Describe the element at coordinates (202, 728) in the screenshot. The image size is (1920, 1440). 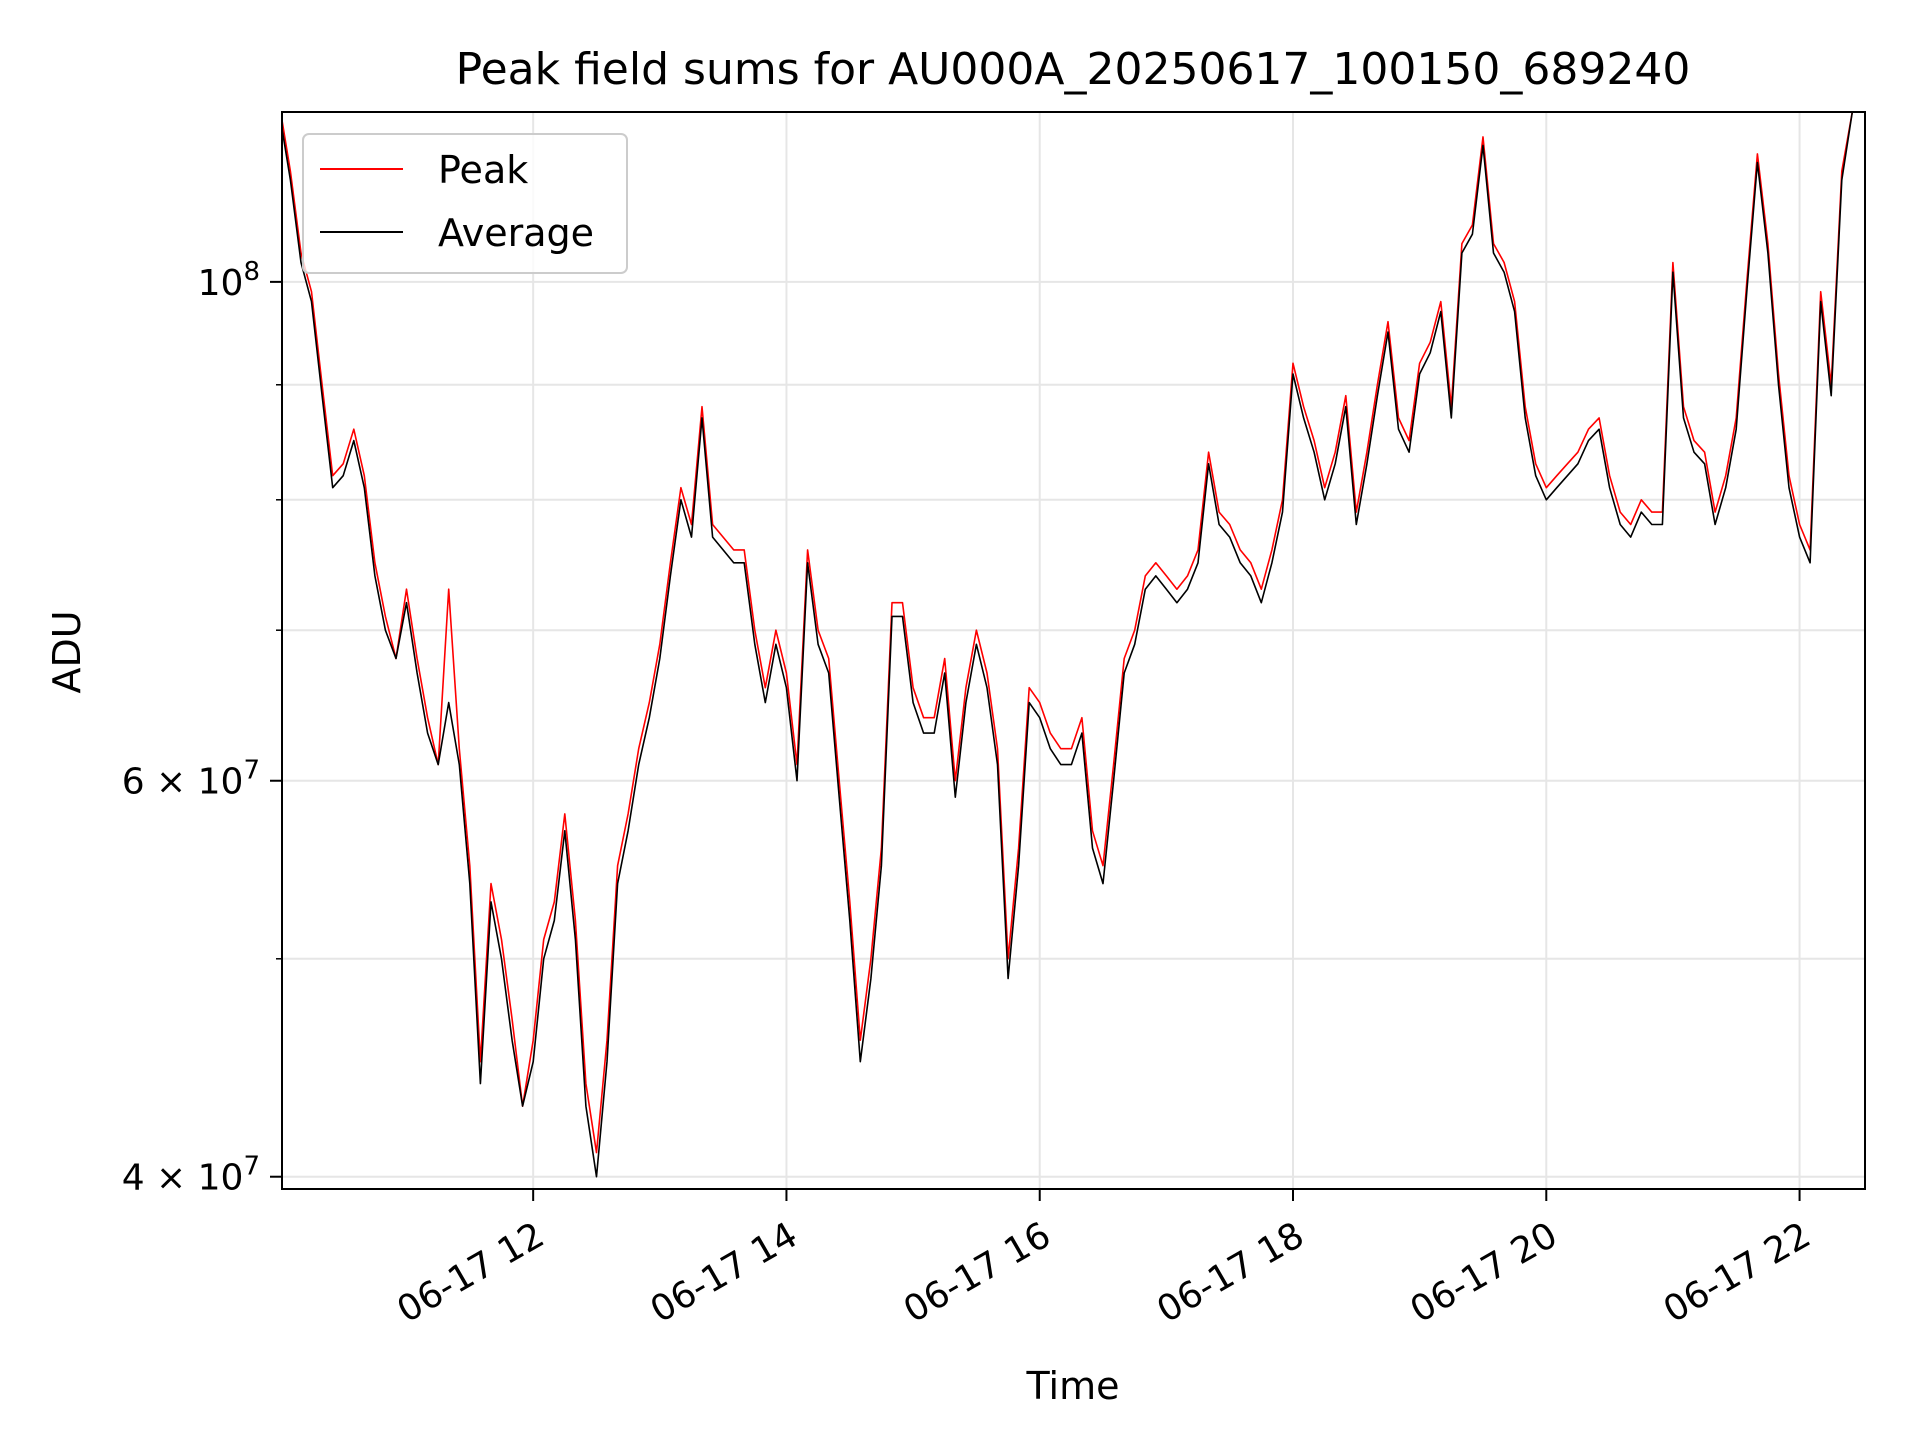
I see `y-axis: 4 × 107 6 × 107 108` at that location.